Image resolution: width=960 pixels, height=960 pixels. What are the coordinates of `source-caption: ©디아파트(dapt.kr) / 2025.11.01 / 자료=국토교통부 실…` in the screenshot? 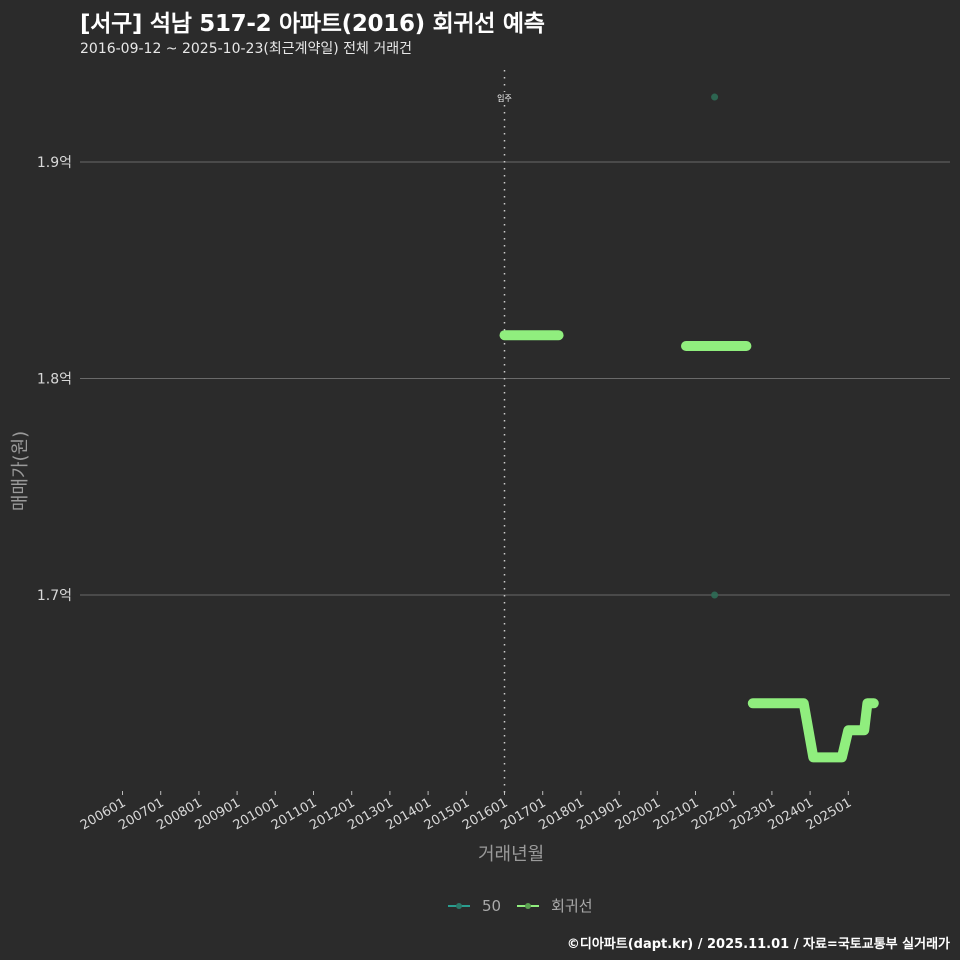 It's located at (758, 944).